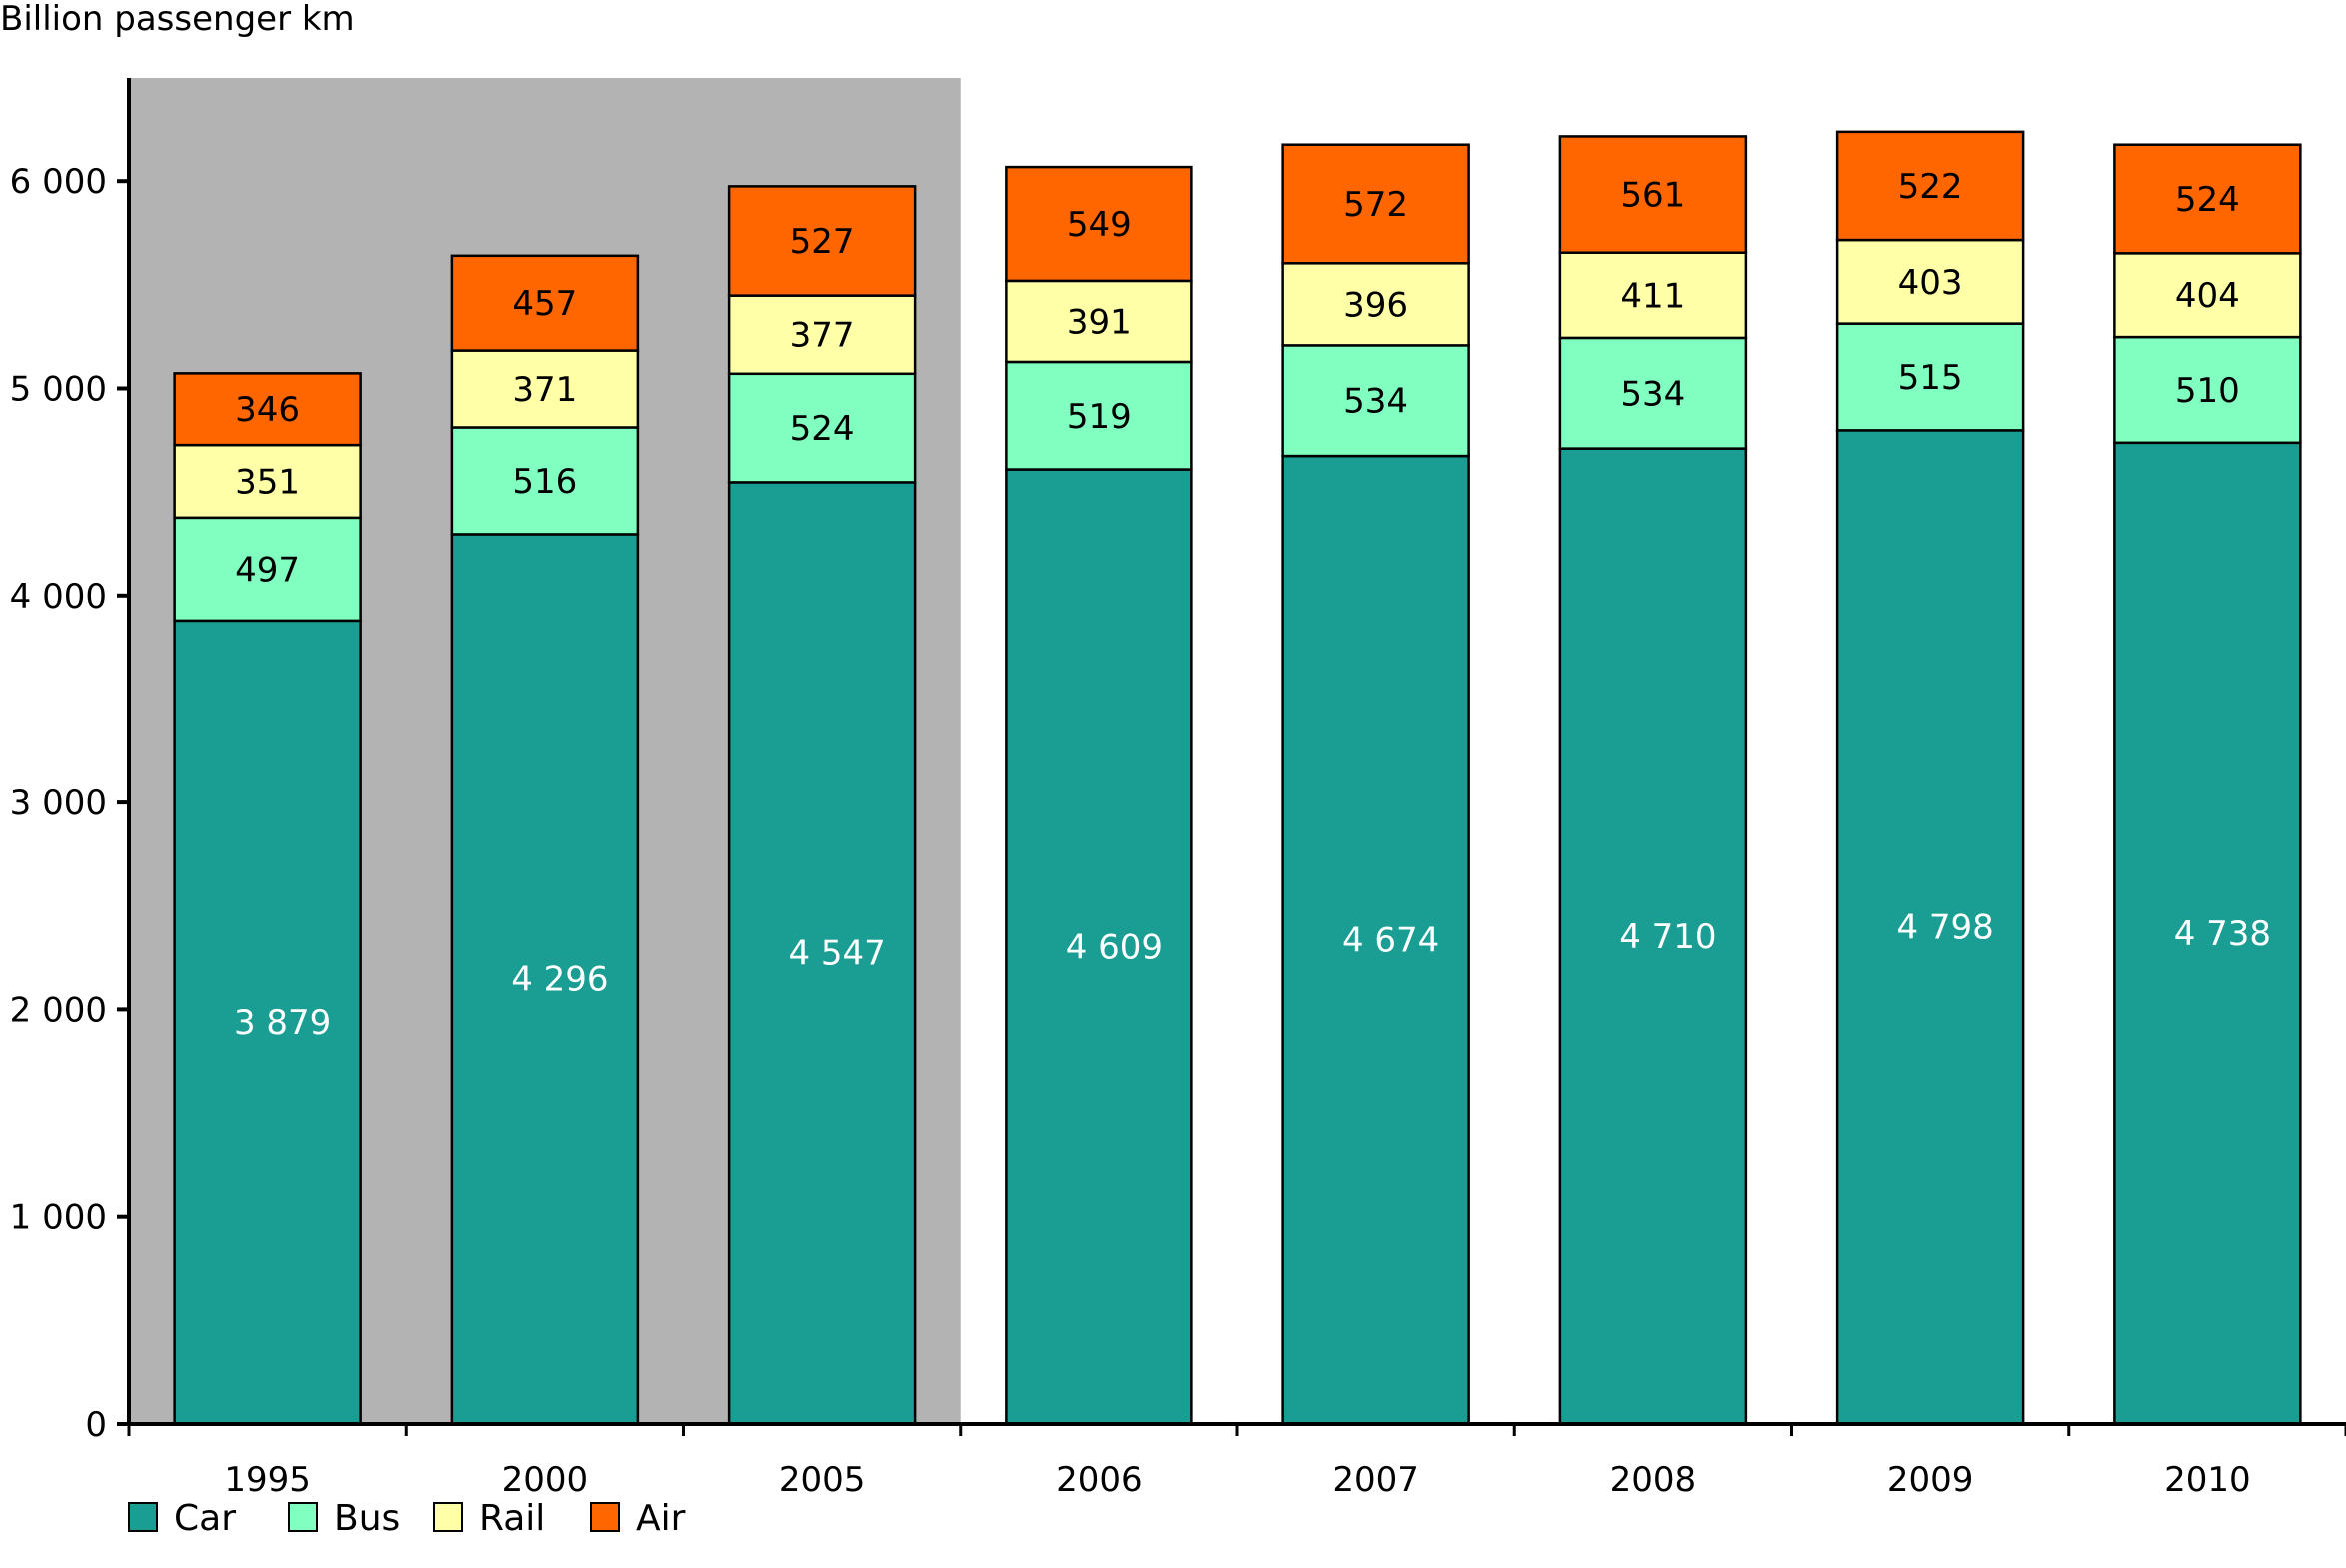 The image size is (2346, 1568). I want to click on legend-item-rail: Rail, so click(489, 1519).